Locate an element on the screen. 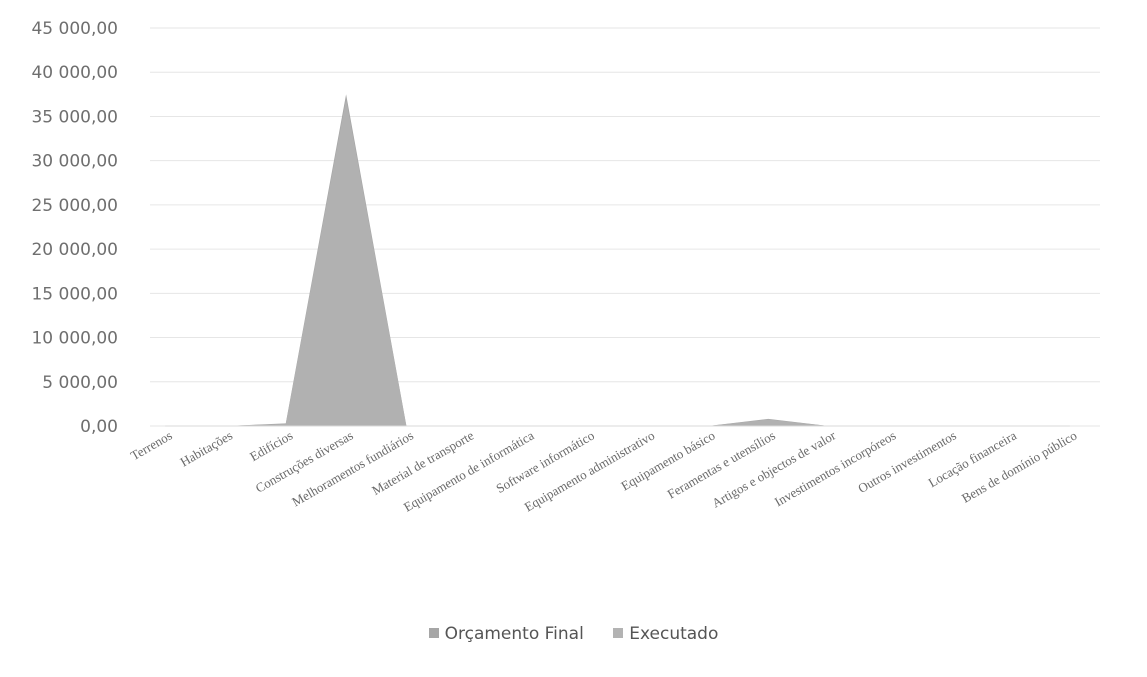 This screenshot has width=1147, height=677. x-tick-label: Habitações is located at coordinates (206, 449).